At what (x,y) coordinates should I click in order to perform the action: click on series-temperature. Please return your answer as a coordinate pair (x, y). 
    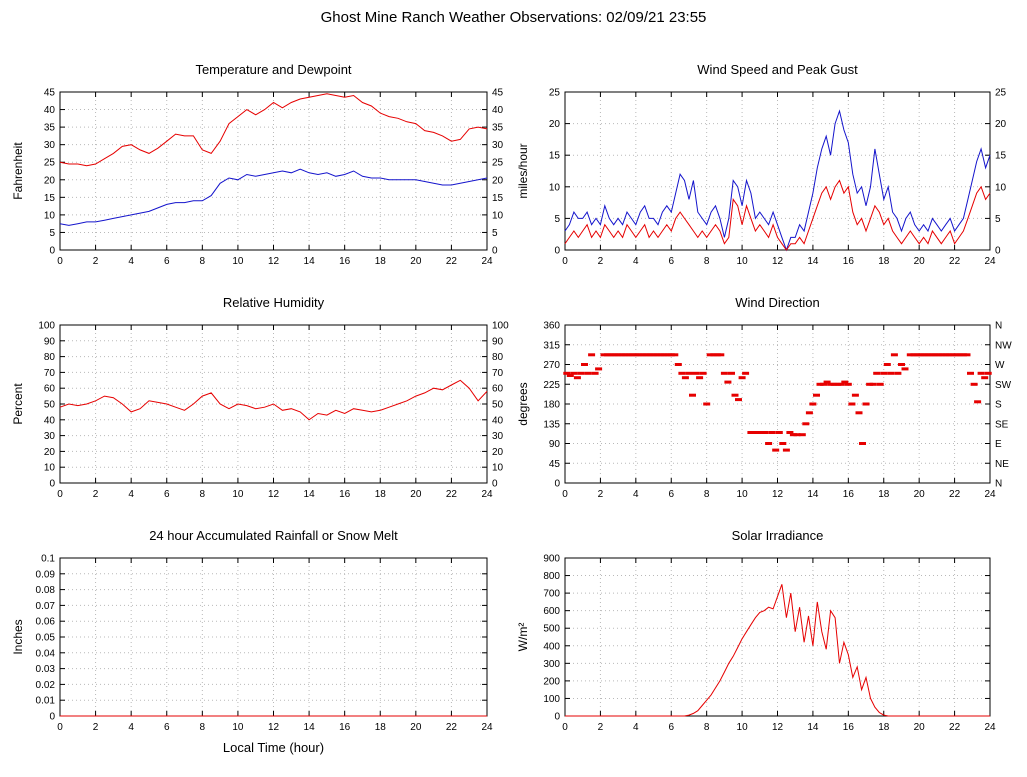
    Looking at the image, I should click on (273, 130).